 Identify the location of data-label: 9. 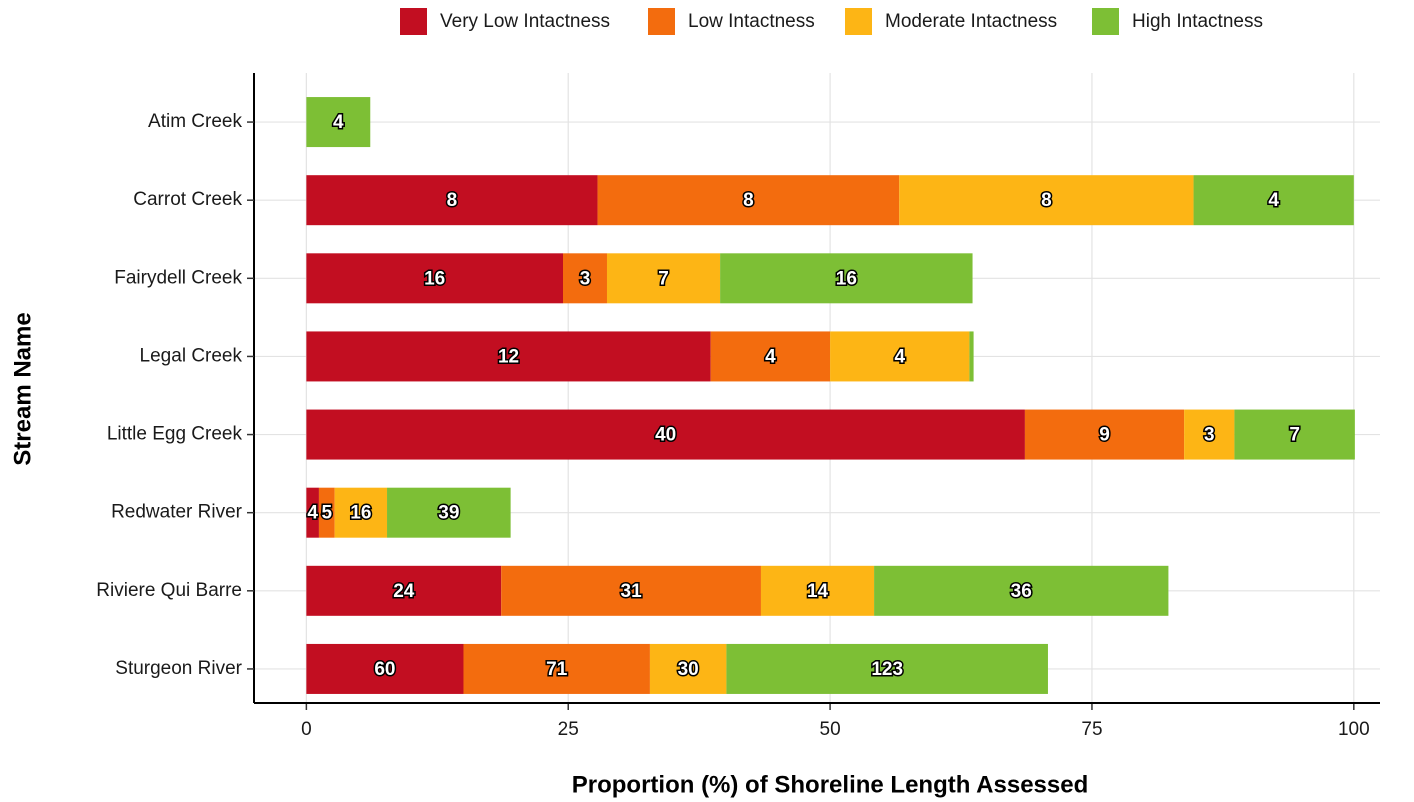
(1104, 435).